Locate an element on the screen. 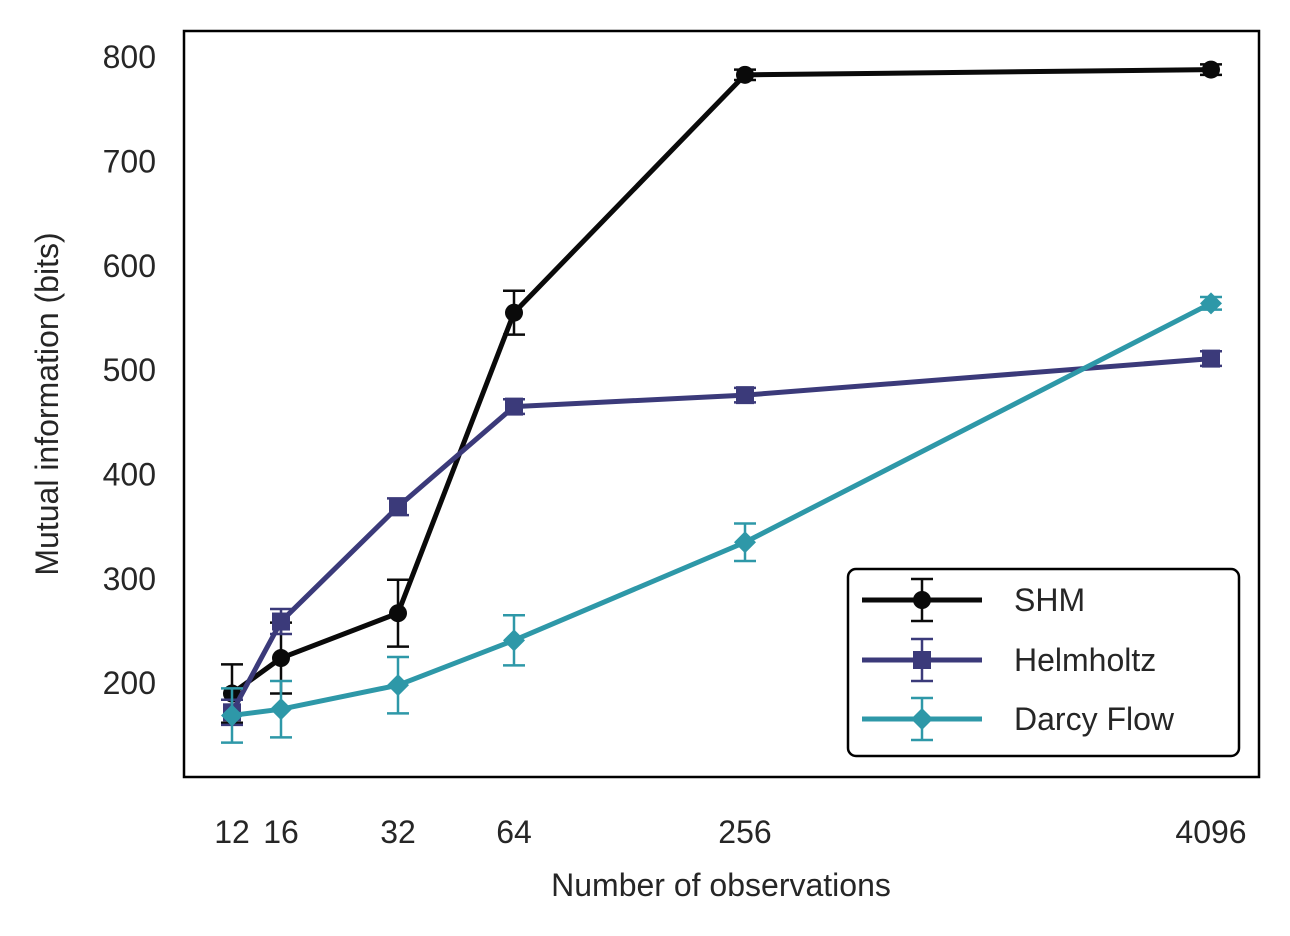  legend-marker-darcy-flow is located at coordinates (922, 719).